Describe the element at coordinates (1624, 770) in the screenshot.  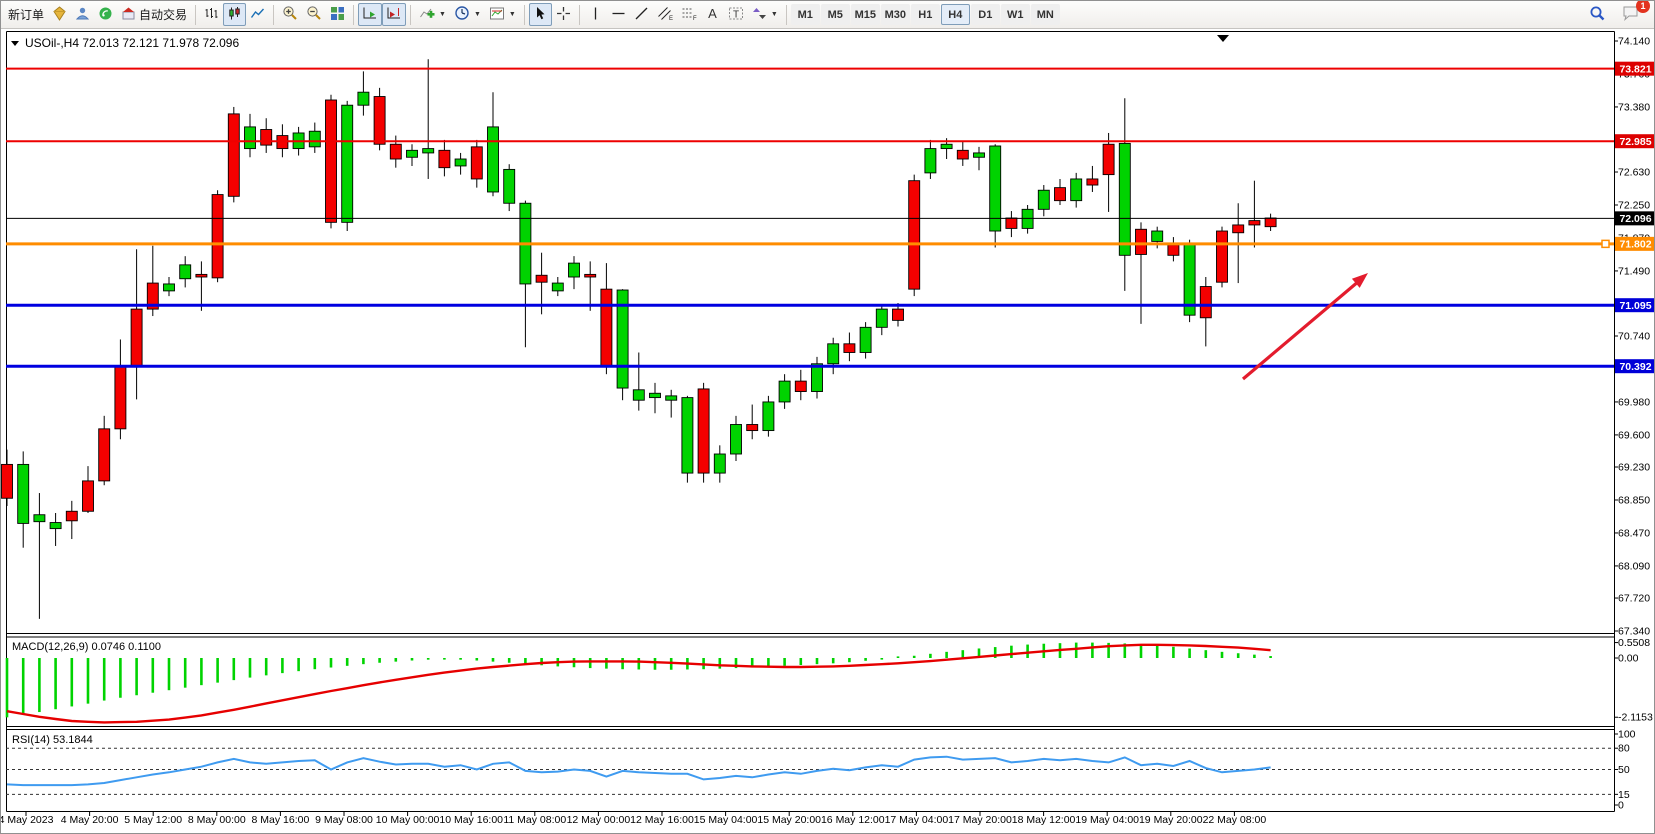
I see `rsi-tick-label: 50` at that location.